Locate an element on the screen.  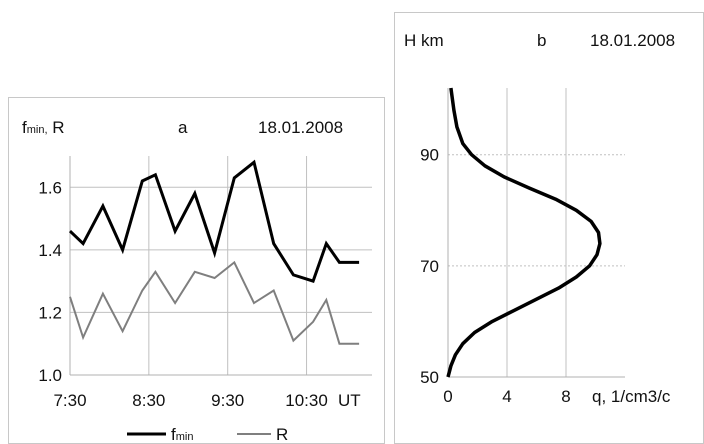
panel-a-ytick-label: 1.2 is located at coordinates (50, 312).